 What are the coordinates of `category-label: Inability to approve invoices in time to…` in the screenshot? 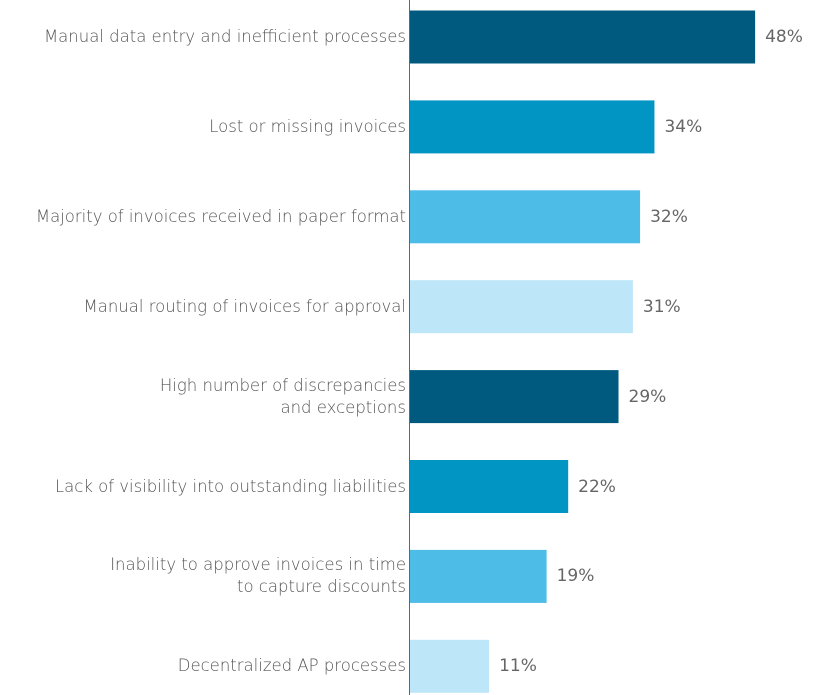 It's located at (258, 576).